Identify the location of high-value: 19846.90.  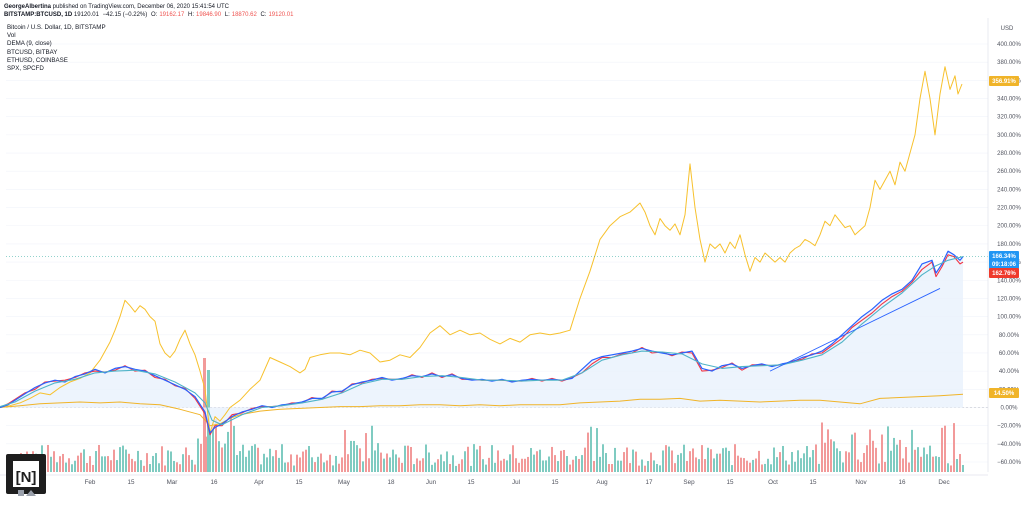
(209, 15).